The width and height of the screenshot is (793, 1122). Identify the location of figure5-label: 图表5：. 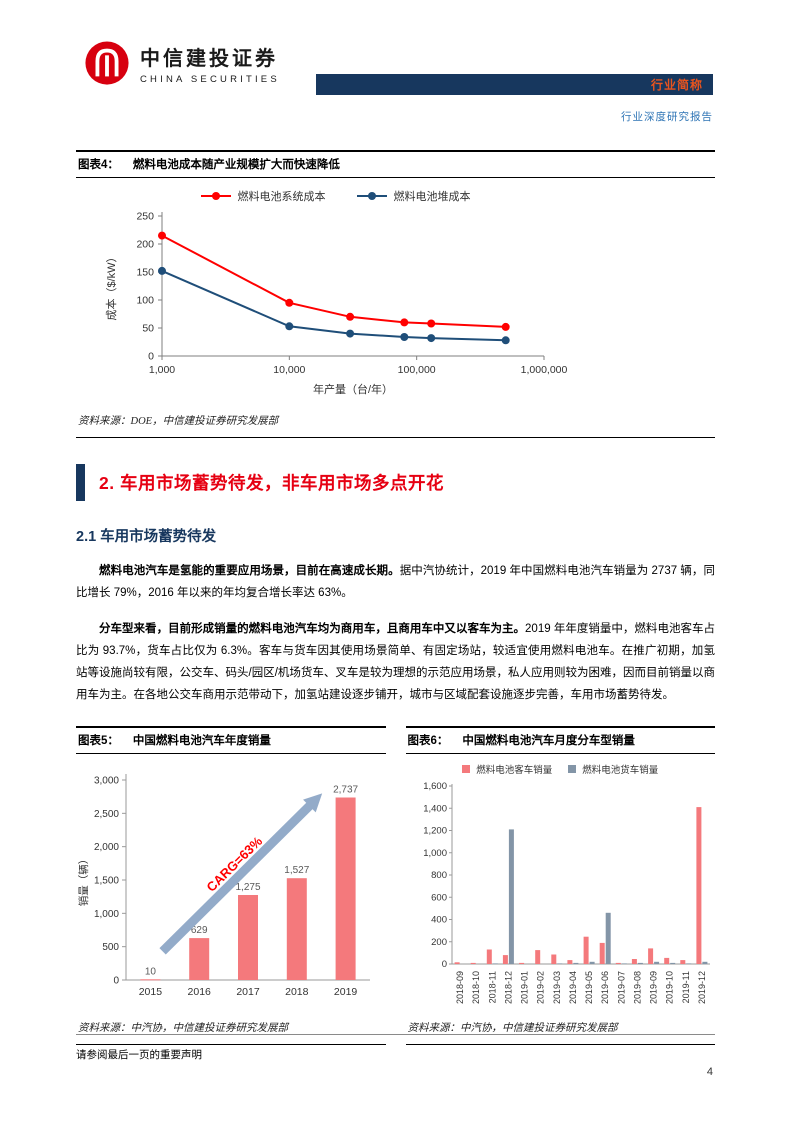
(98, 741).